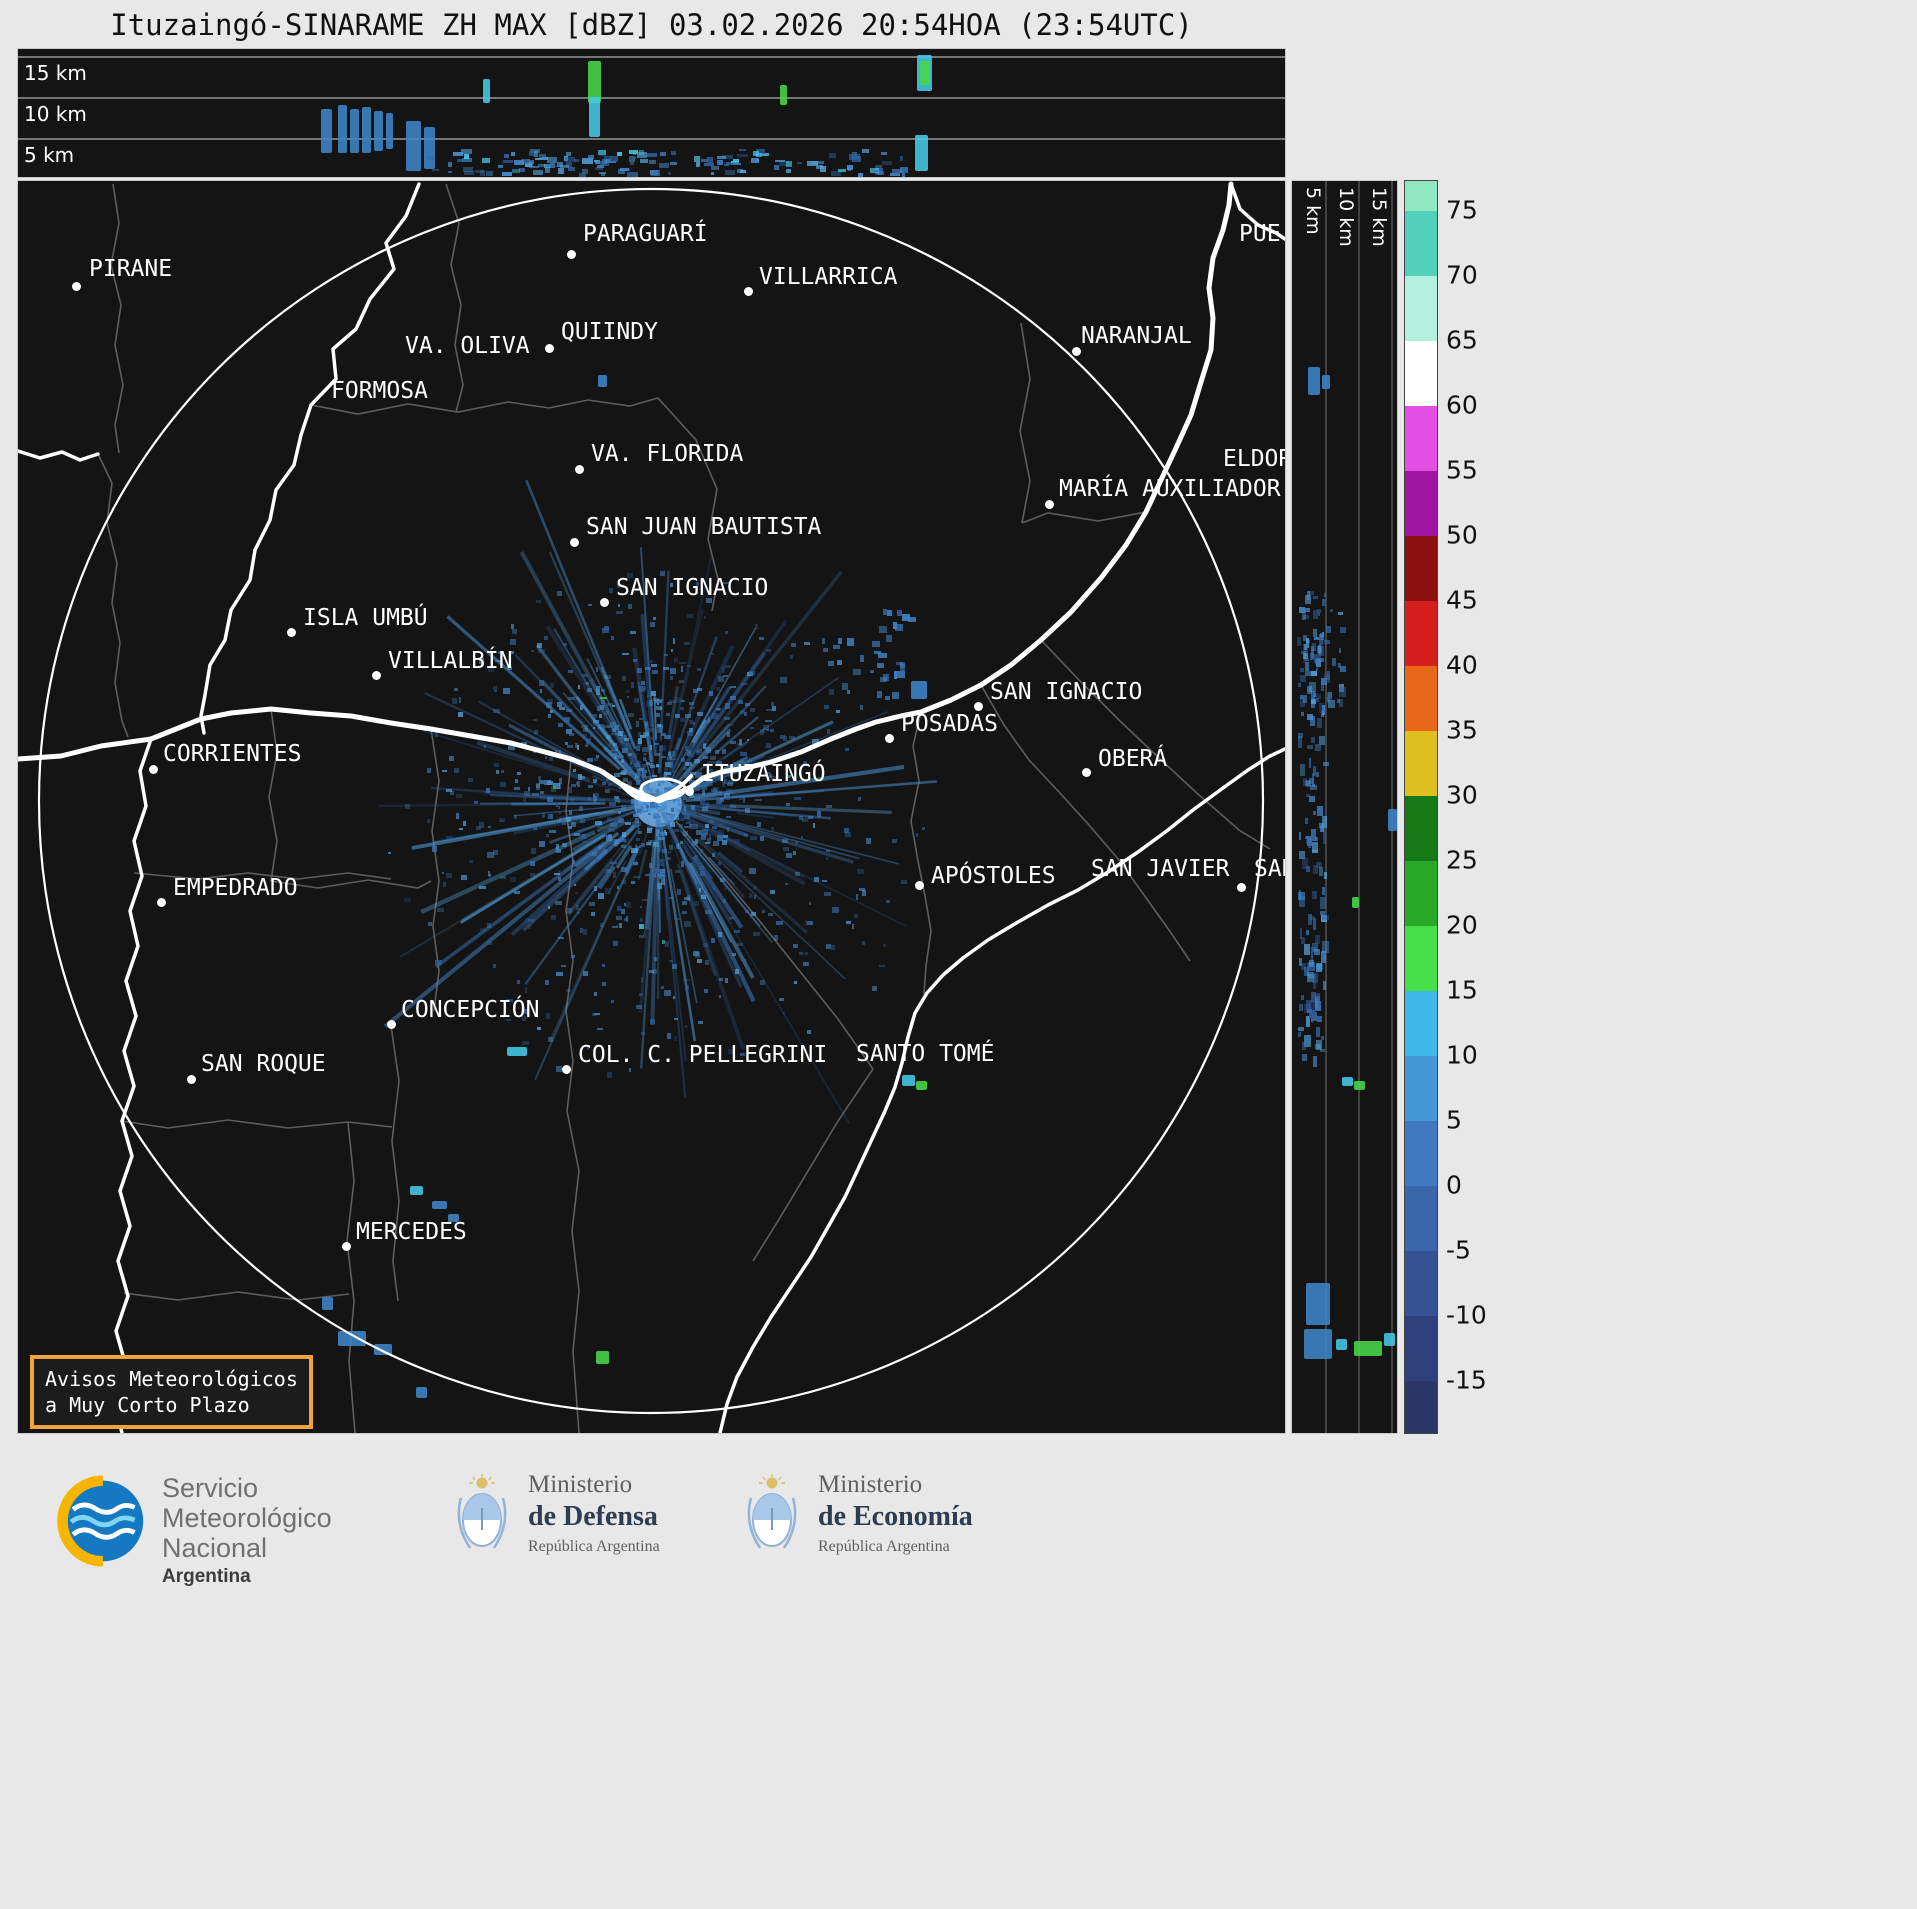  Describe the element at coordinates (925, 1054) in the screenshot. I see `city-label: SANTO TOMÉ` at that location.